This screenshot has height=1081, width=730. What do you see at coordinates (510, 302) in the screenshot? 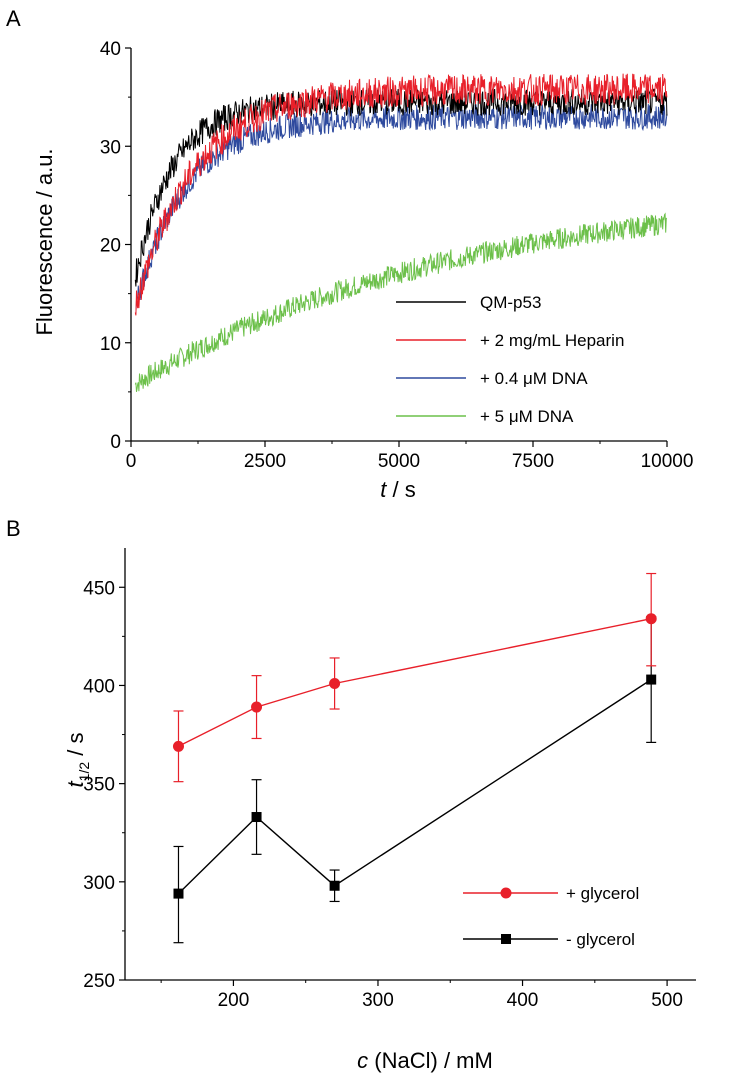
I see `legend-label-0: QM-p53` at bounding box center [510, 302].